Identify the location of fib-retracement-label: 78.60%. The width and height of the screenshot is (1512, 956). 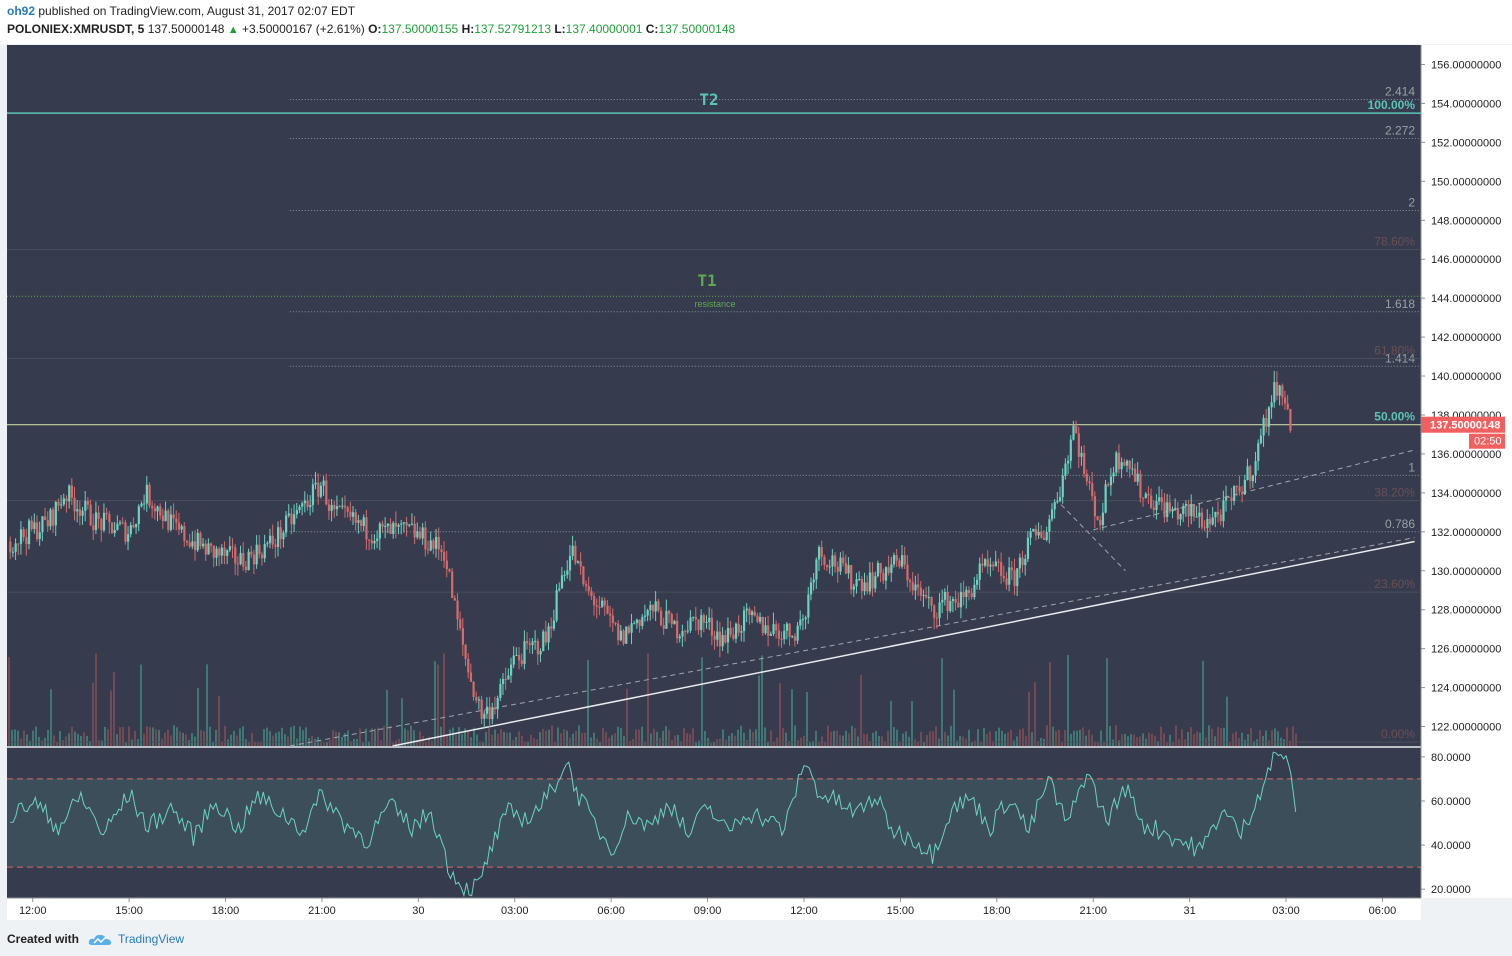
(1394, 241).